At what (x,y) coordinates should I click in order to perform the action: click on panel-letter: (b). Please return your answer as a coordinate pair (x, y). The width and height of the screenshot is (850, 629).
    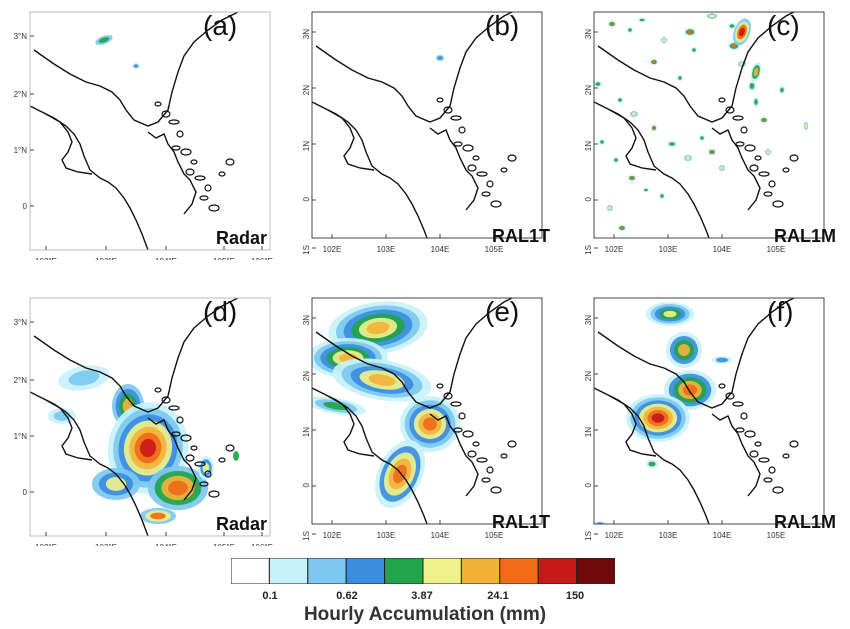
    Looking at the image, I should click on (502, 25).